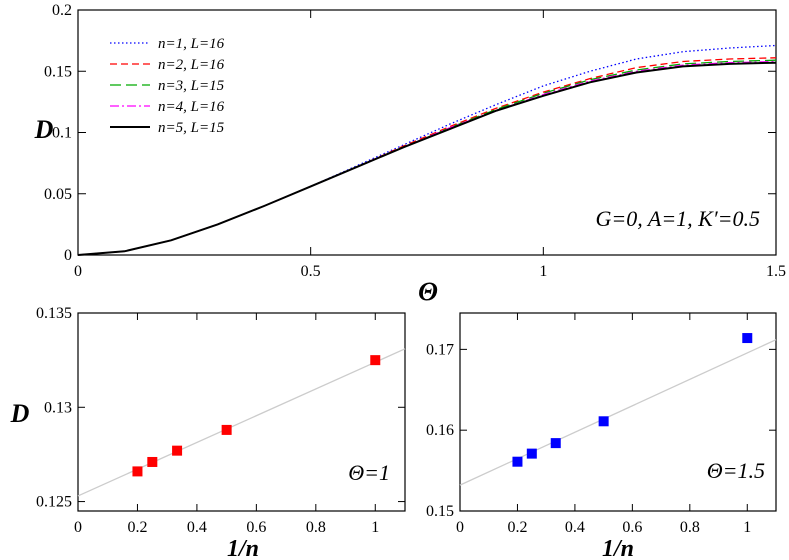 The image size is (789, 560). I want to click on legend-label-n1: n=1, L=16, so click(191, 44).